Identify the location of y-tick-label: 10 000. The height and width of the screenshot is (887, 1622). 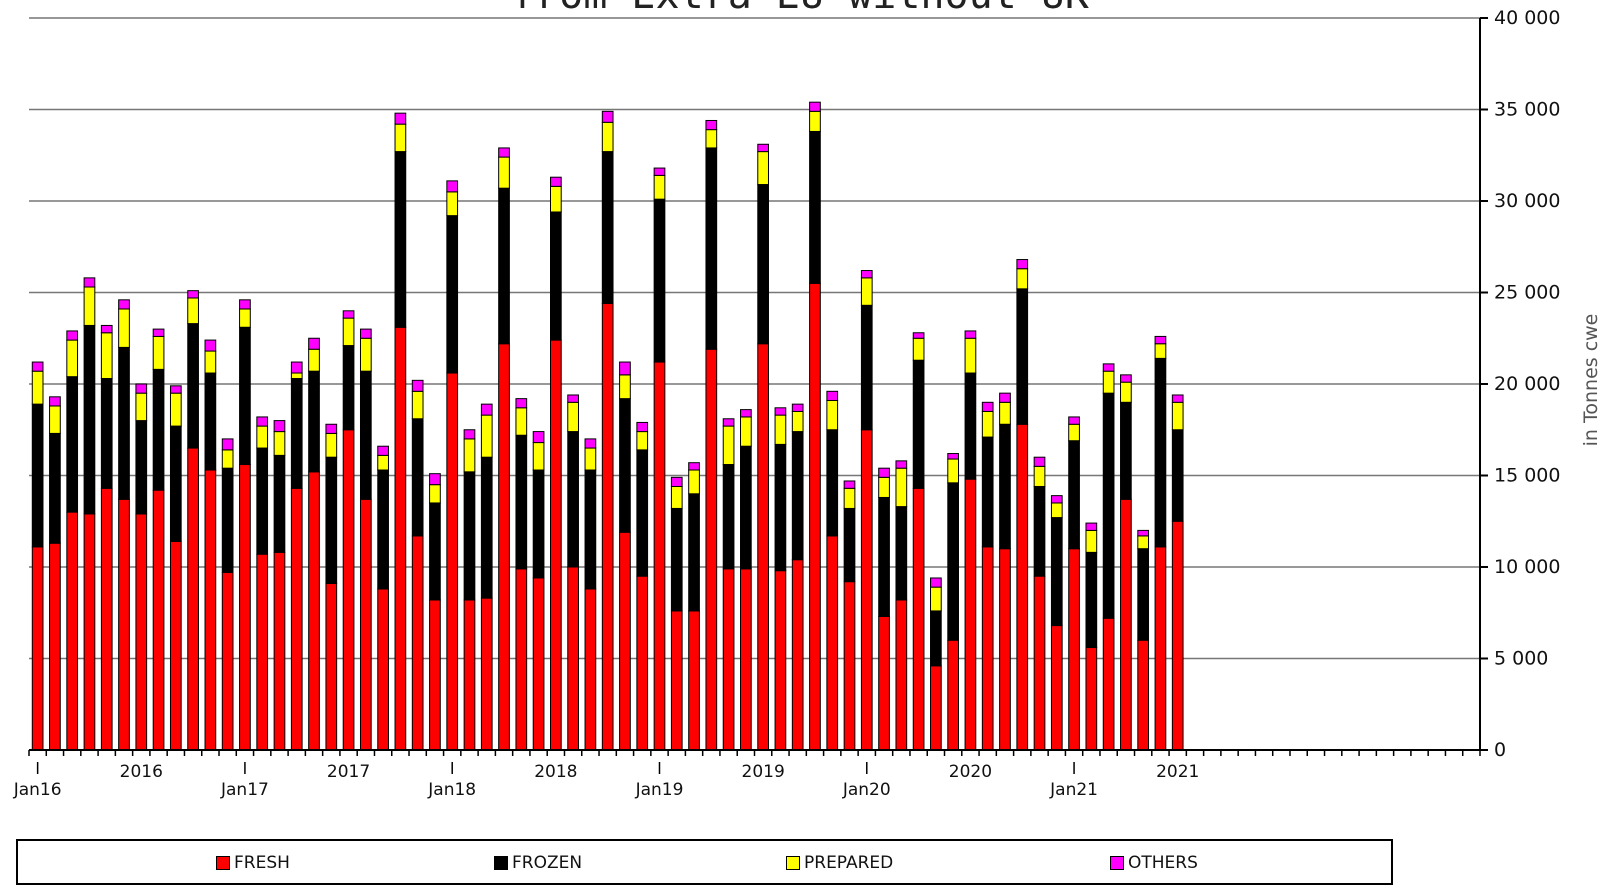
(1527, 567).